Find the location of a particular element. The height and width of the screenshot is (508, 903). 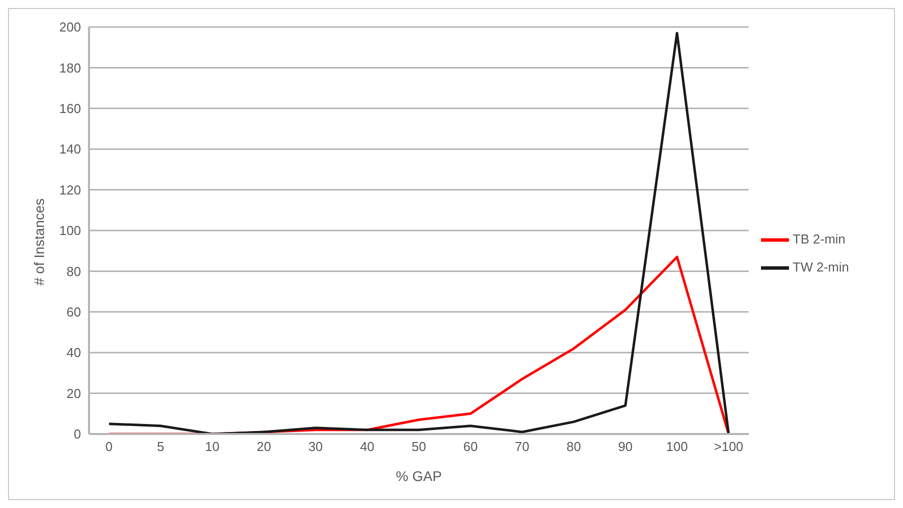

y-tick-label: 80 is located at coordinates (73, 271).